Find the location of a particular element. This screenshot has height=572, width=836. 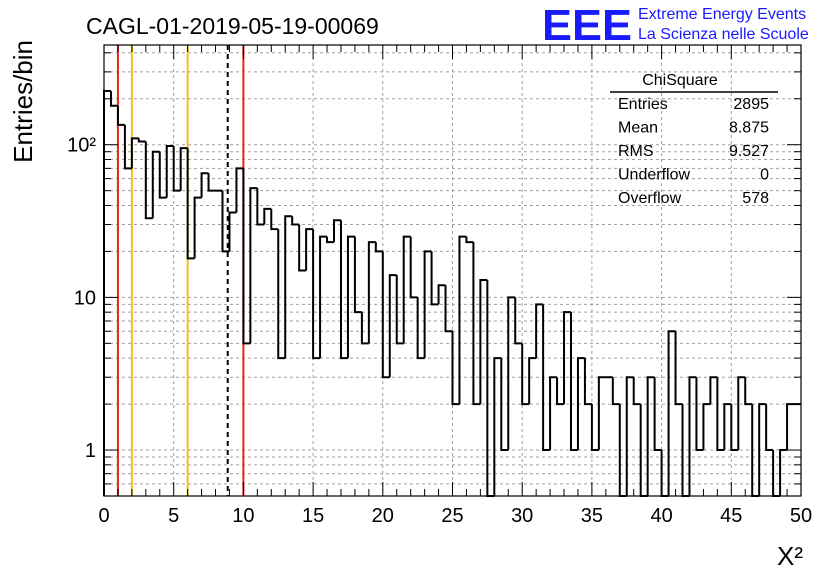

x-tick-label: 20 is located at coordinates (383, 516).